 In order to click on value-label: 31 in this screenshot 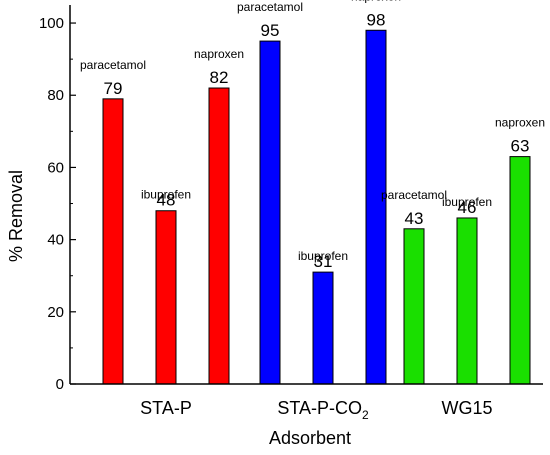, I will do `click(323, 261)`.